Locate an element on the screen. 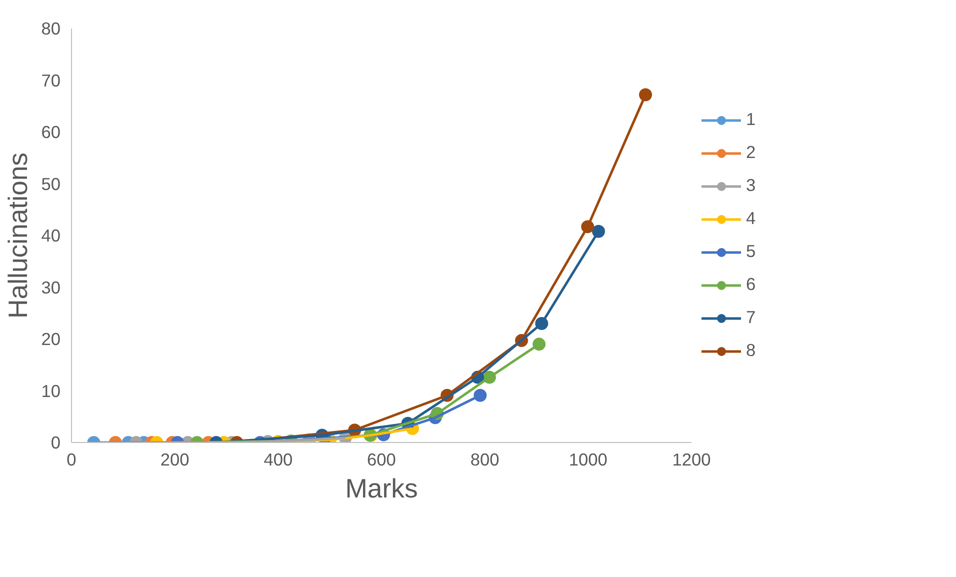 Image resolution: width=956 pixels, height=577 pixels. x-tick-label: 800 is located at coordinates (485, 460).